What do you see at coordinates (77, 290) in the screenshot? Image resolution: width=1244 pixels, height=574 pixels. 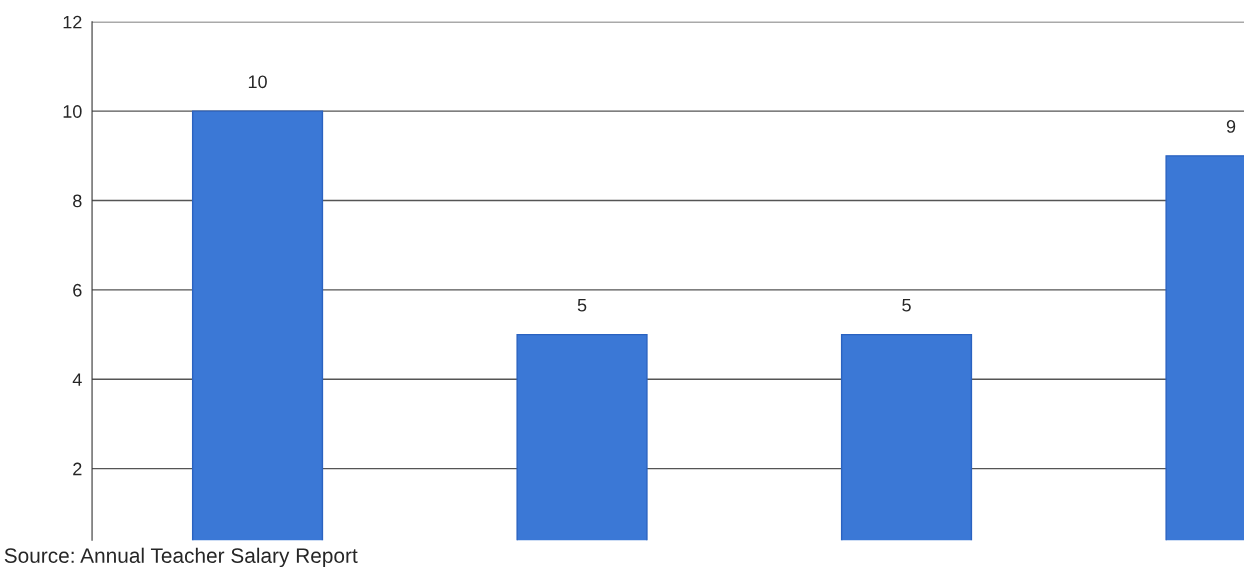 I see `y-tick-label: 6` at bounding box center [77, 290].